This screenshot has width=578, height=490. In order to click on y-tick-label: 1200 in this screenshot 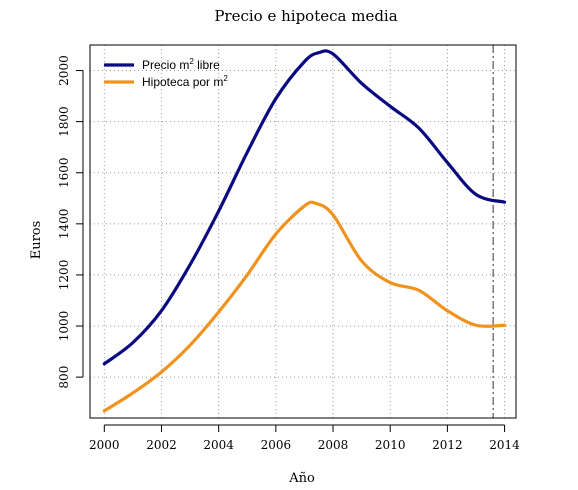, I will do `click(64, 275)`.